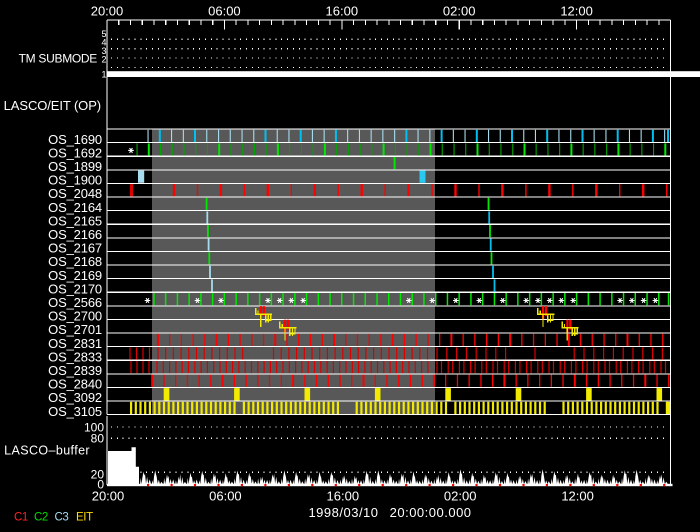 The image size is (700, 532). Describe the element at coordinates (75, 166) in the screenshot. I see `svg-text: OS_1899` at that location.